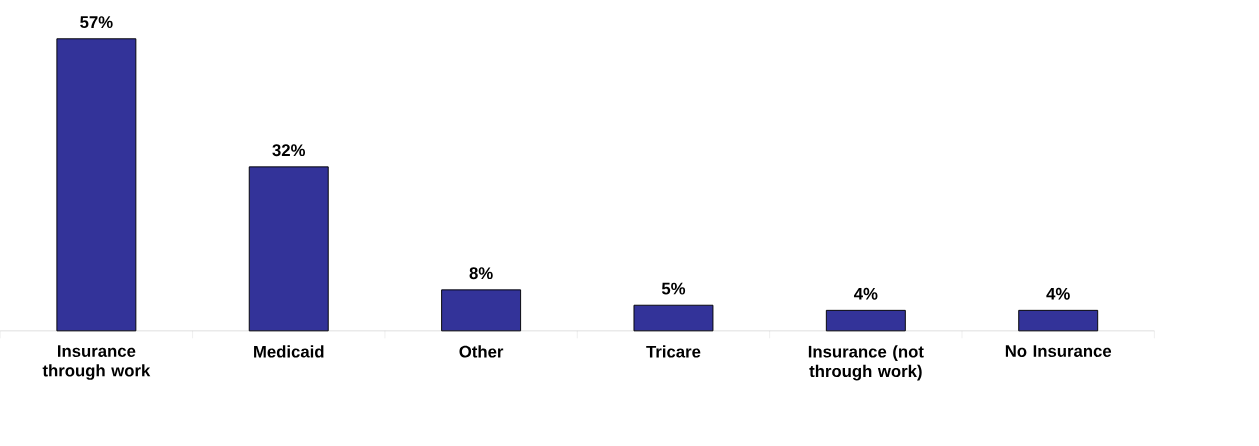 This screenshot has width=1259, height=446. I want to click on data-label: 8%, so click(481, 273).